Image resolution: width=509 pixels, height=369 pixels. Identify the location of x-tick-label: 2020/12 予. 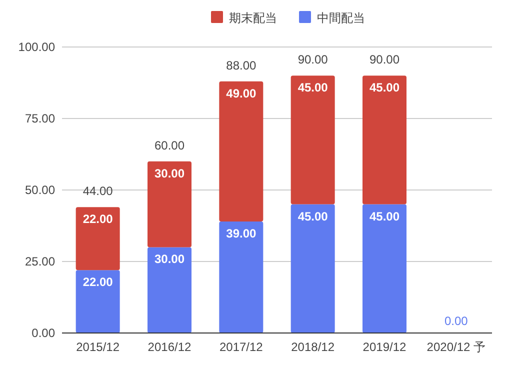
(456, 347).